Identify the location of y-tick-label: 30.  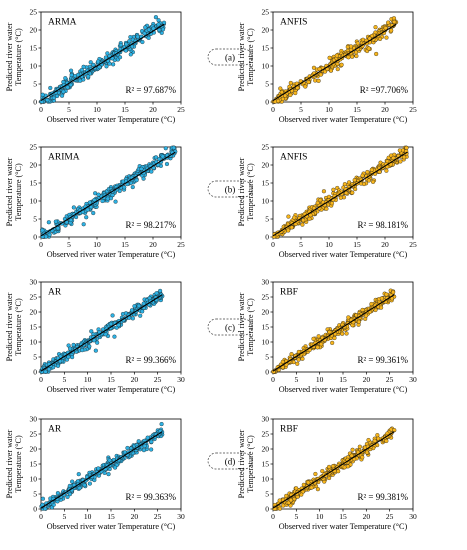
(34, 282).